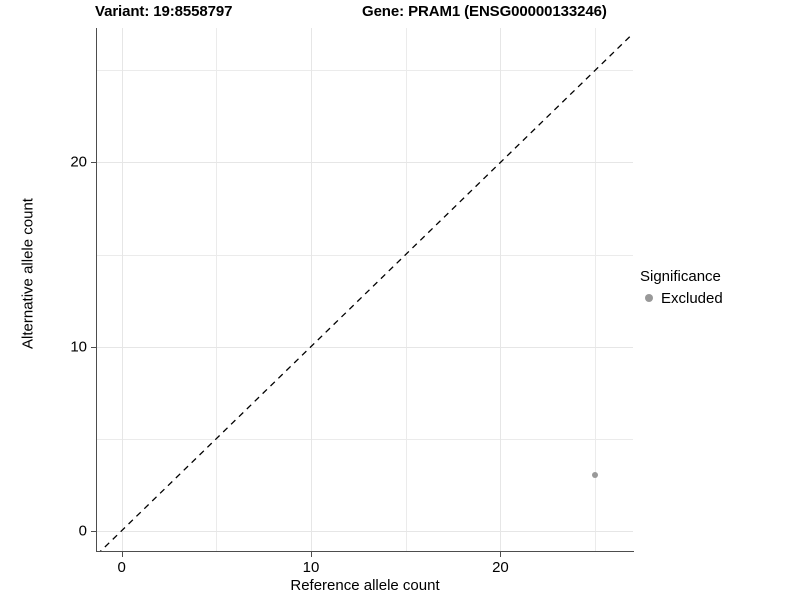 The height and width of the screenshot is (600, 800). I want to click on x-tick-label: 20, so click(500, 567).